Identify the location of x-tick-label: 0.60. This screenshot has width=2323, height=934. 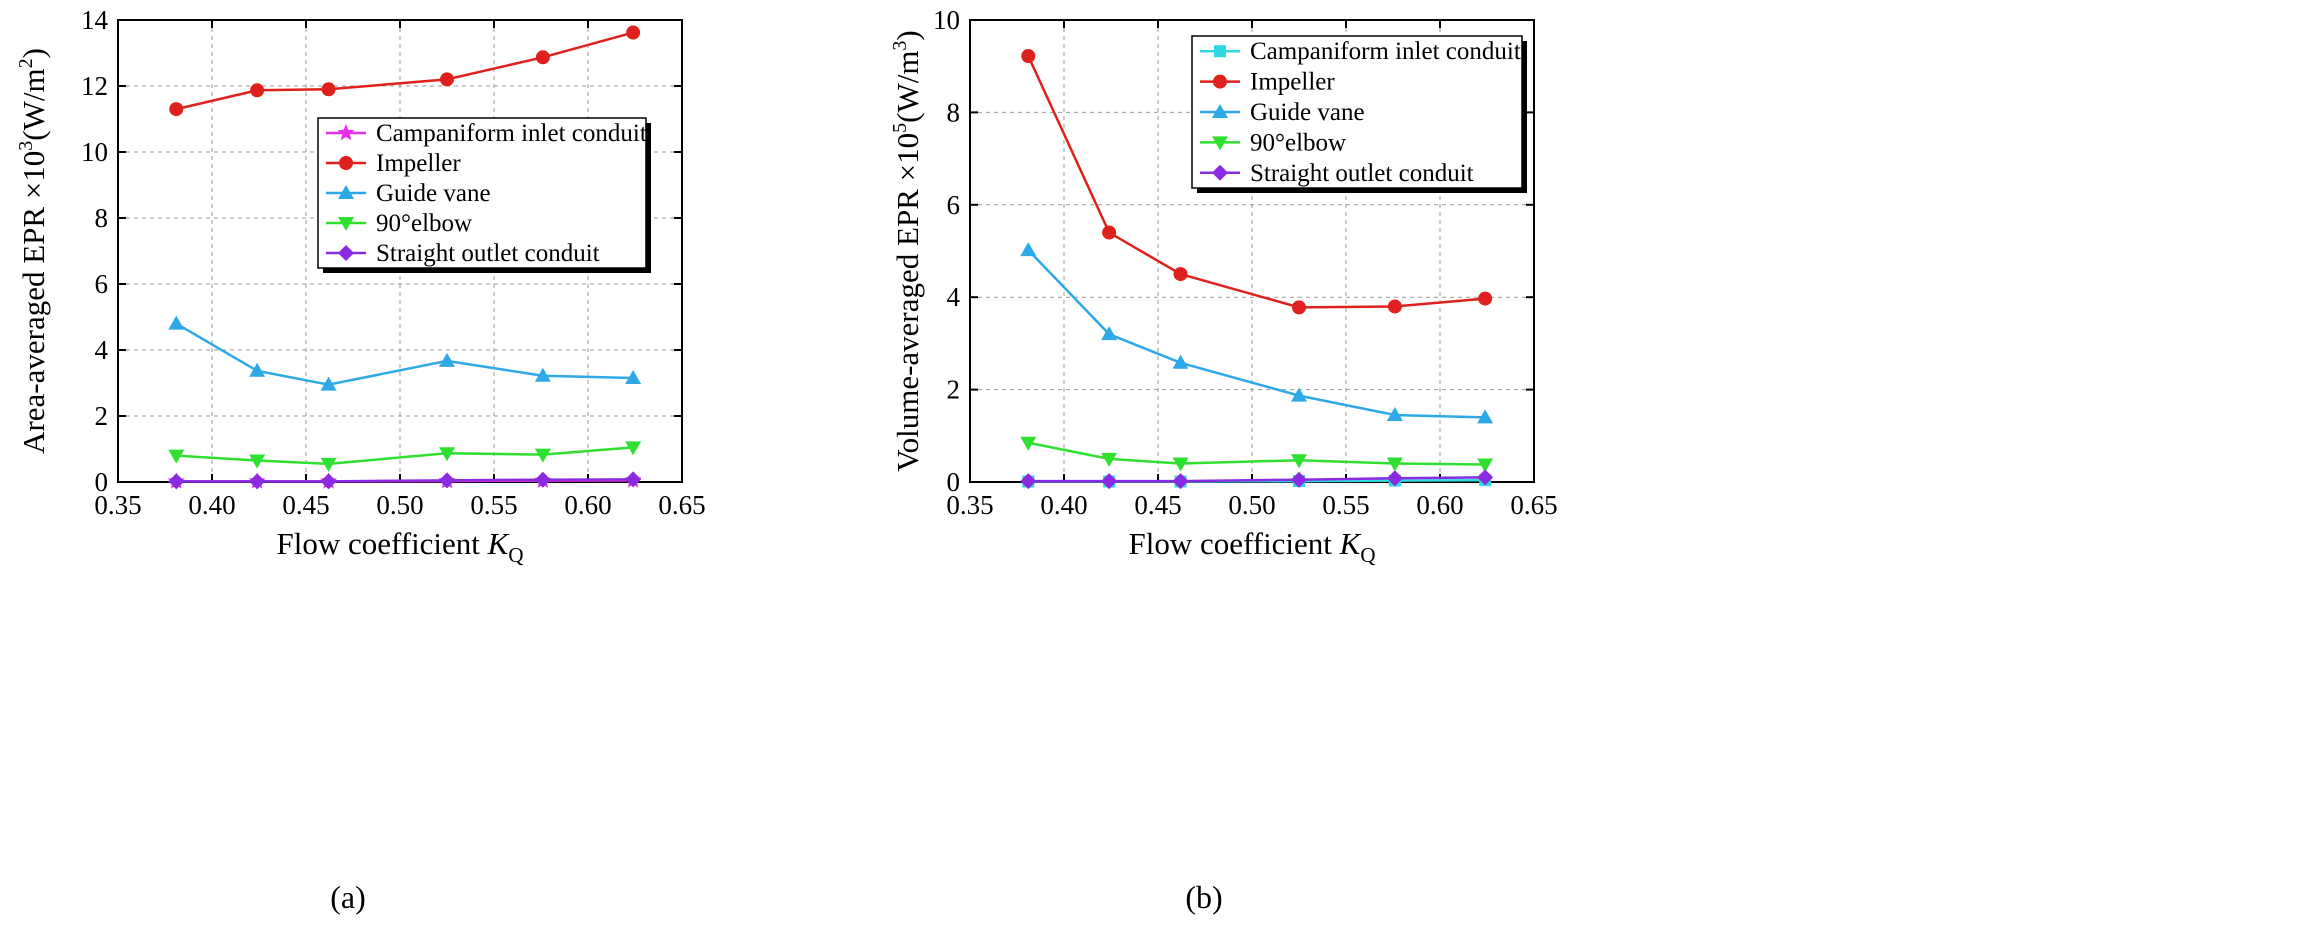
(1439, 505).